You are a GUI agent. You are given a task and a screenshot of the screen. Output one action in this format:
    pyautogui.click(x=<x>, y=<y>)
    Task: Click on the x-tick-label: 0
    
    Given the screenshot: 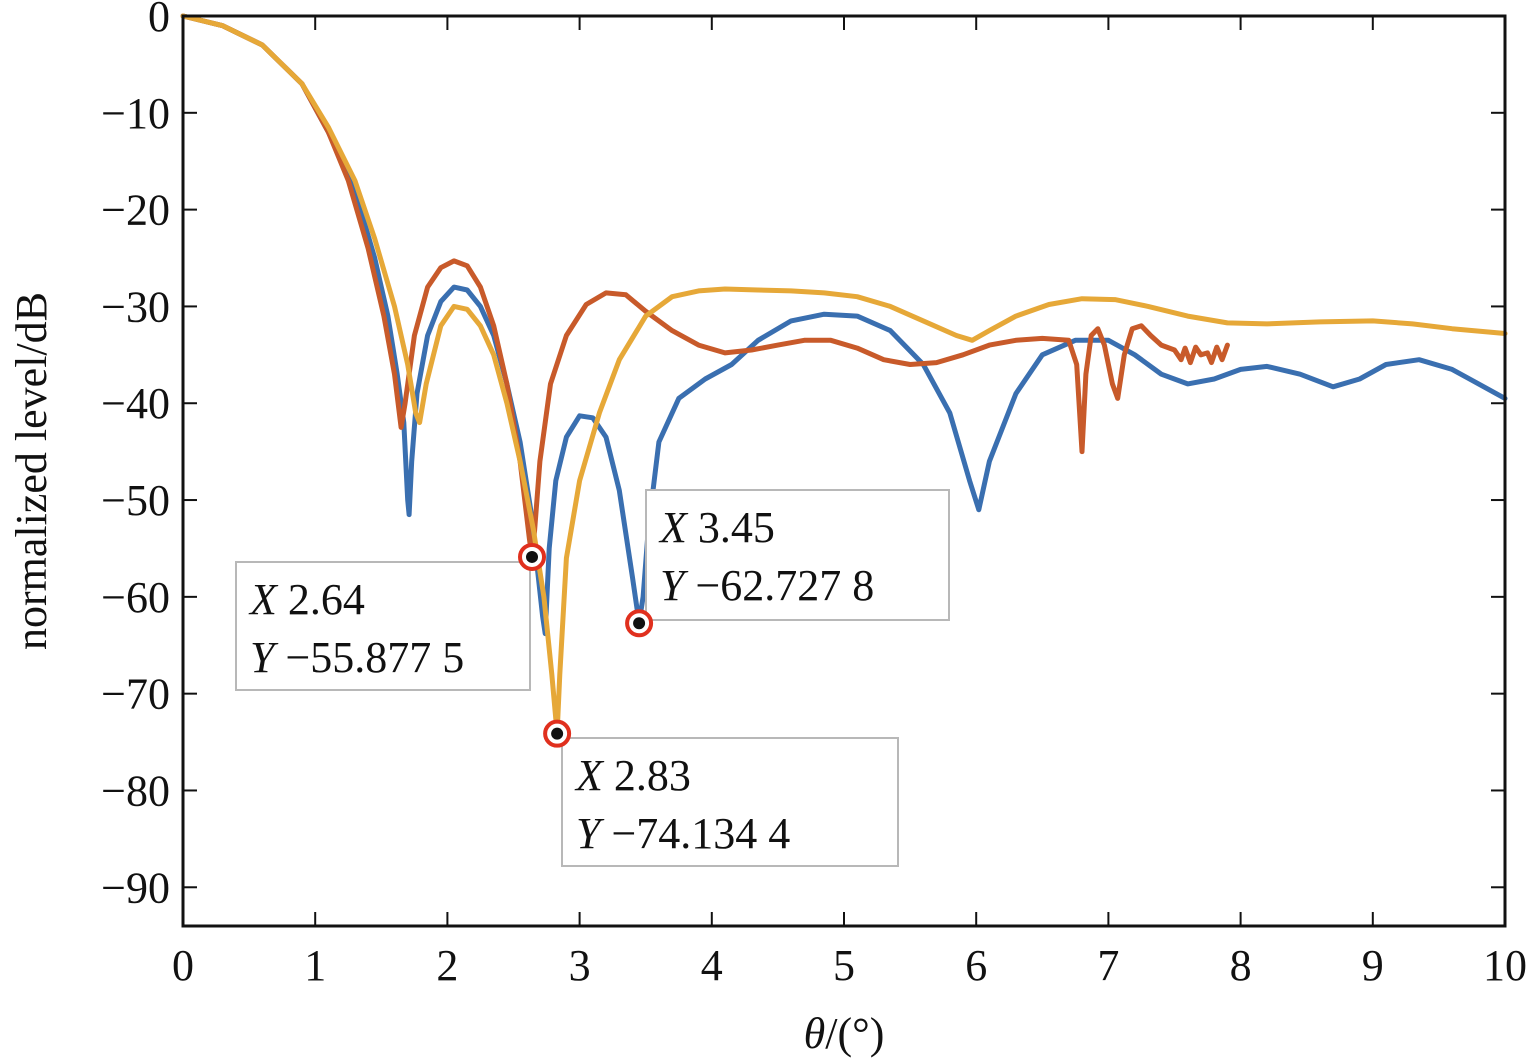 What is the action you would take?
    pyautogui.click(x=183, y=965)
    